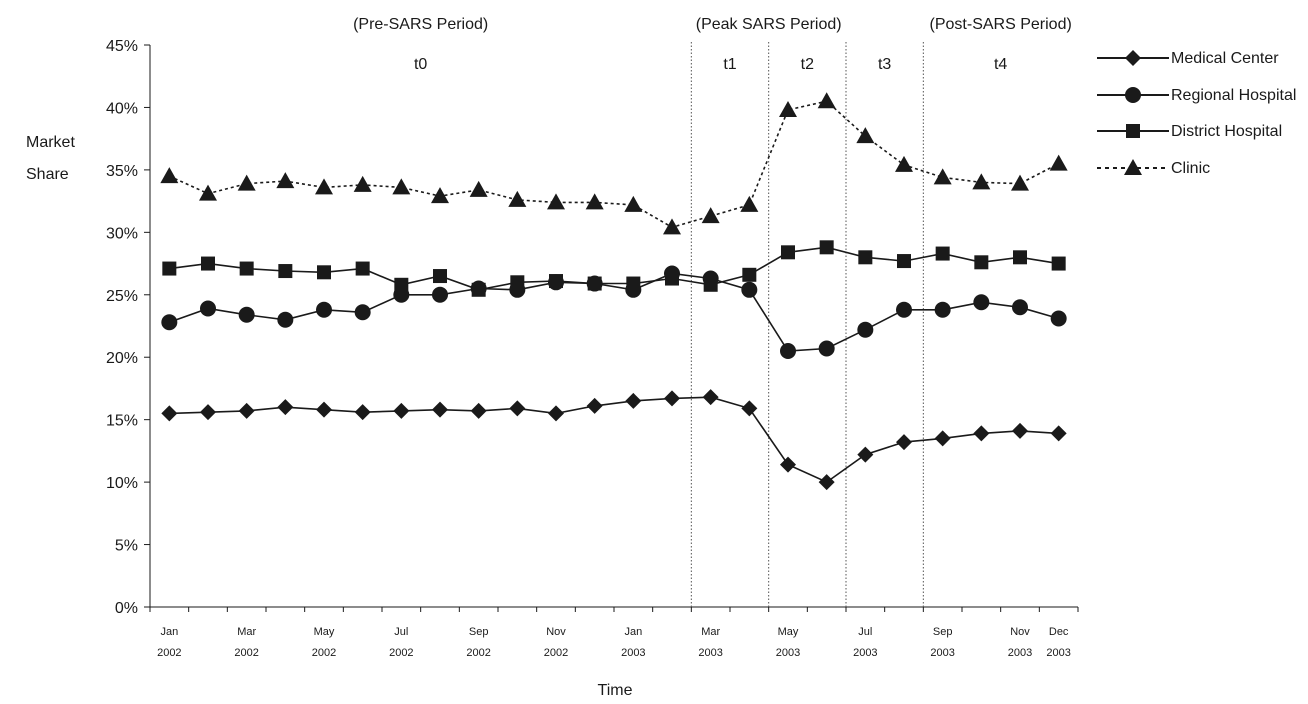  Describe the element at coordinates (122, 358) in the screenshot. I see `y-tick-label: 20%` at that location.